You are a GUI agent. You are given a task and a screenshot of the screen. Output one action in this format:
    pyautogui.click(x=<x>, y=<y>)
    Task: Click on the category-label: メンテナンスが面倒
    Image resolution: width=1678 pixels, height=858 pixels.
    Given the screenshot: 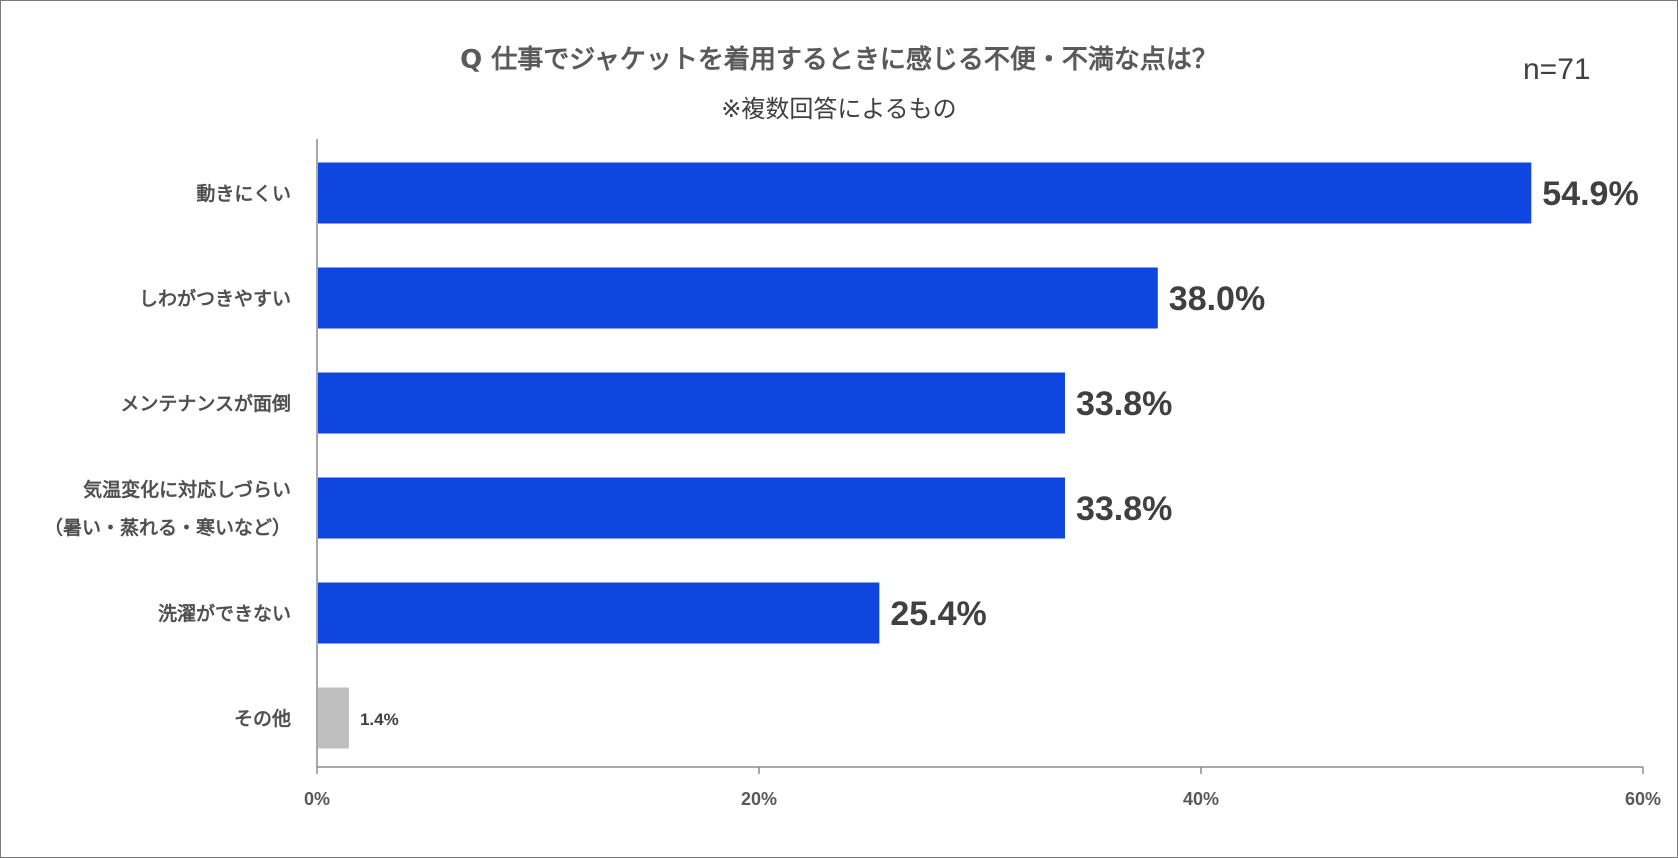 What is the action you would take?
    pyautogui.click(x=205, y=403)
    